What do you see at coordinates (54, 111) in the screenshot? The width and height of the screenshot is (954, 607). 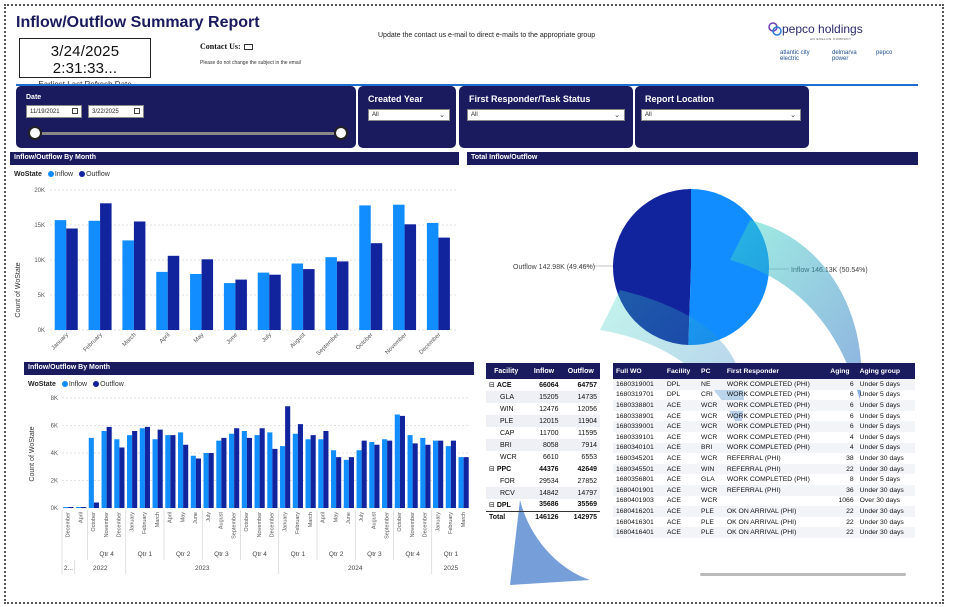 I see `date-start-input: 11/19/2021` at bounding box center [54, 111].